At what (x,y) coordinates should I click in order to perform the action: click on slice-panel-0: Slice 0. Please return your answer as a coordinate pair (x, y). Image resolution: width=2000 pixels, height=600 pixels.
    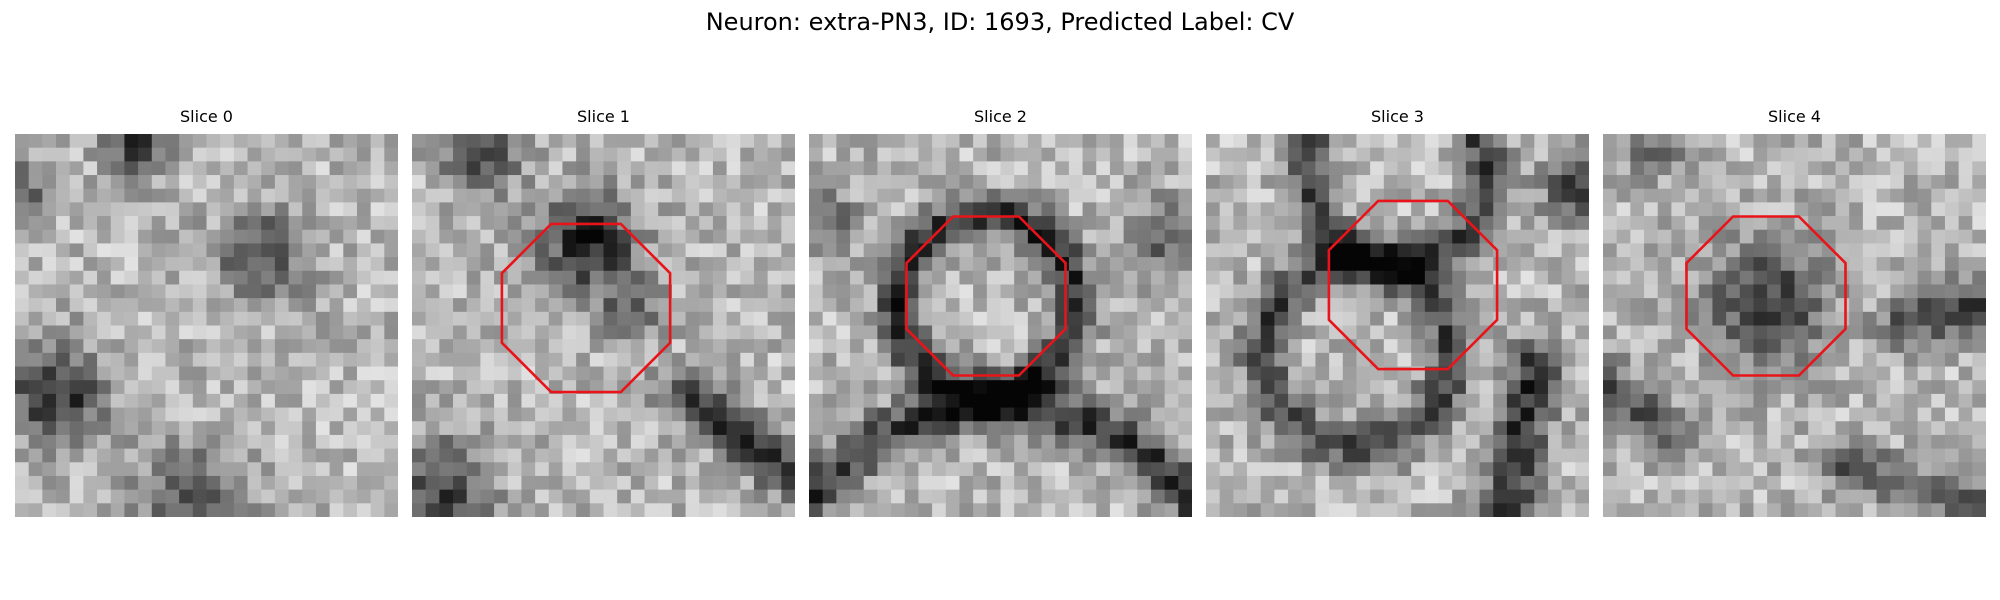
    Looking at the image, I should click on (206, 312).